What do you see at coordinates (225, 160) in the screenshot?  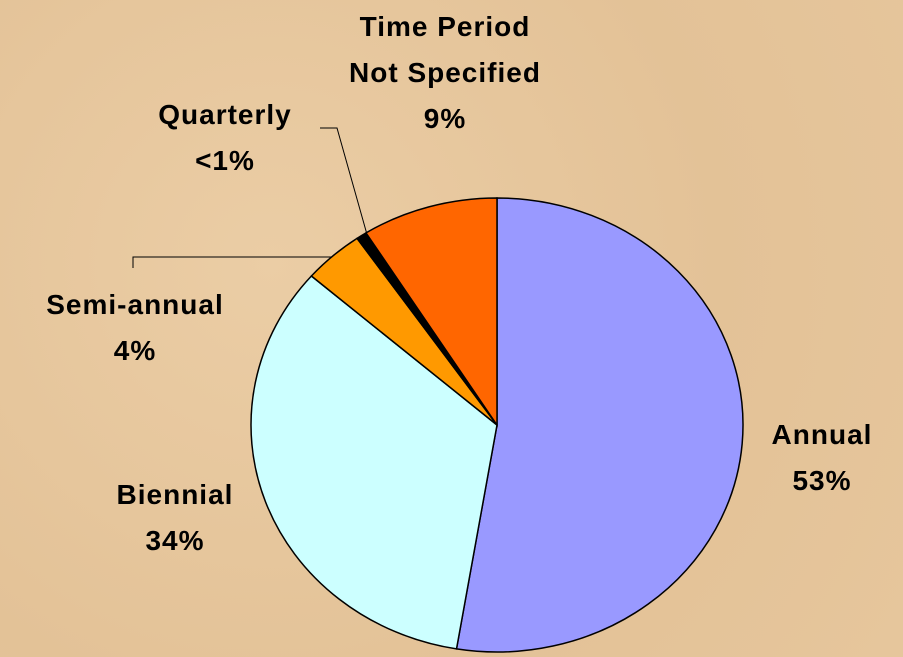 I see `slice-value: <1%` at bounding box center [225, 160].